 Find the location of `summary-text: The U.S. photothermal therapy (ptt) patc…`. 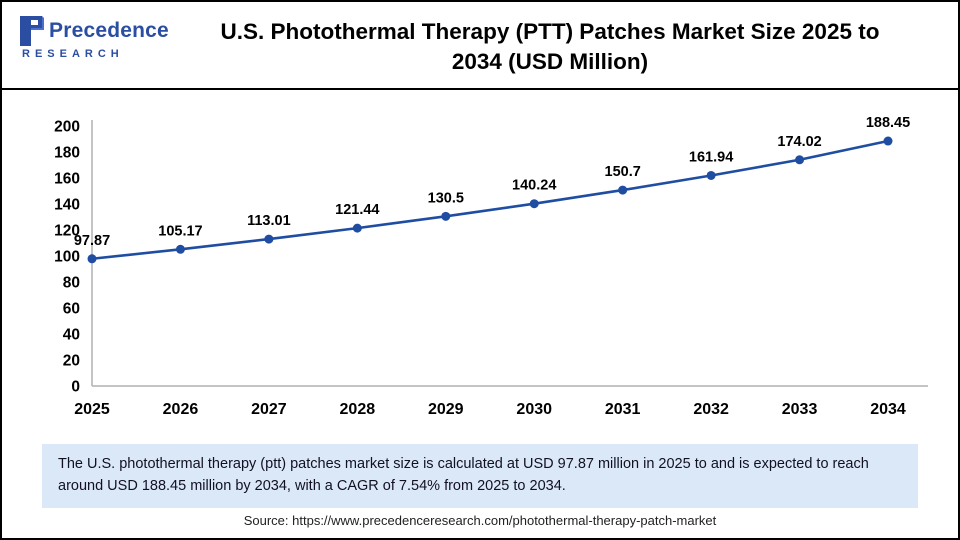

summary-text: The U.S. photothermal therapy (ptt) patc… is located at coordinates (463, 475).